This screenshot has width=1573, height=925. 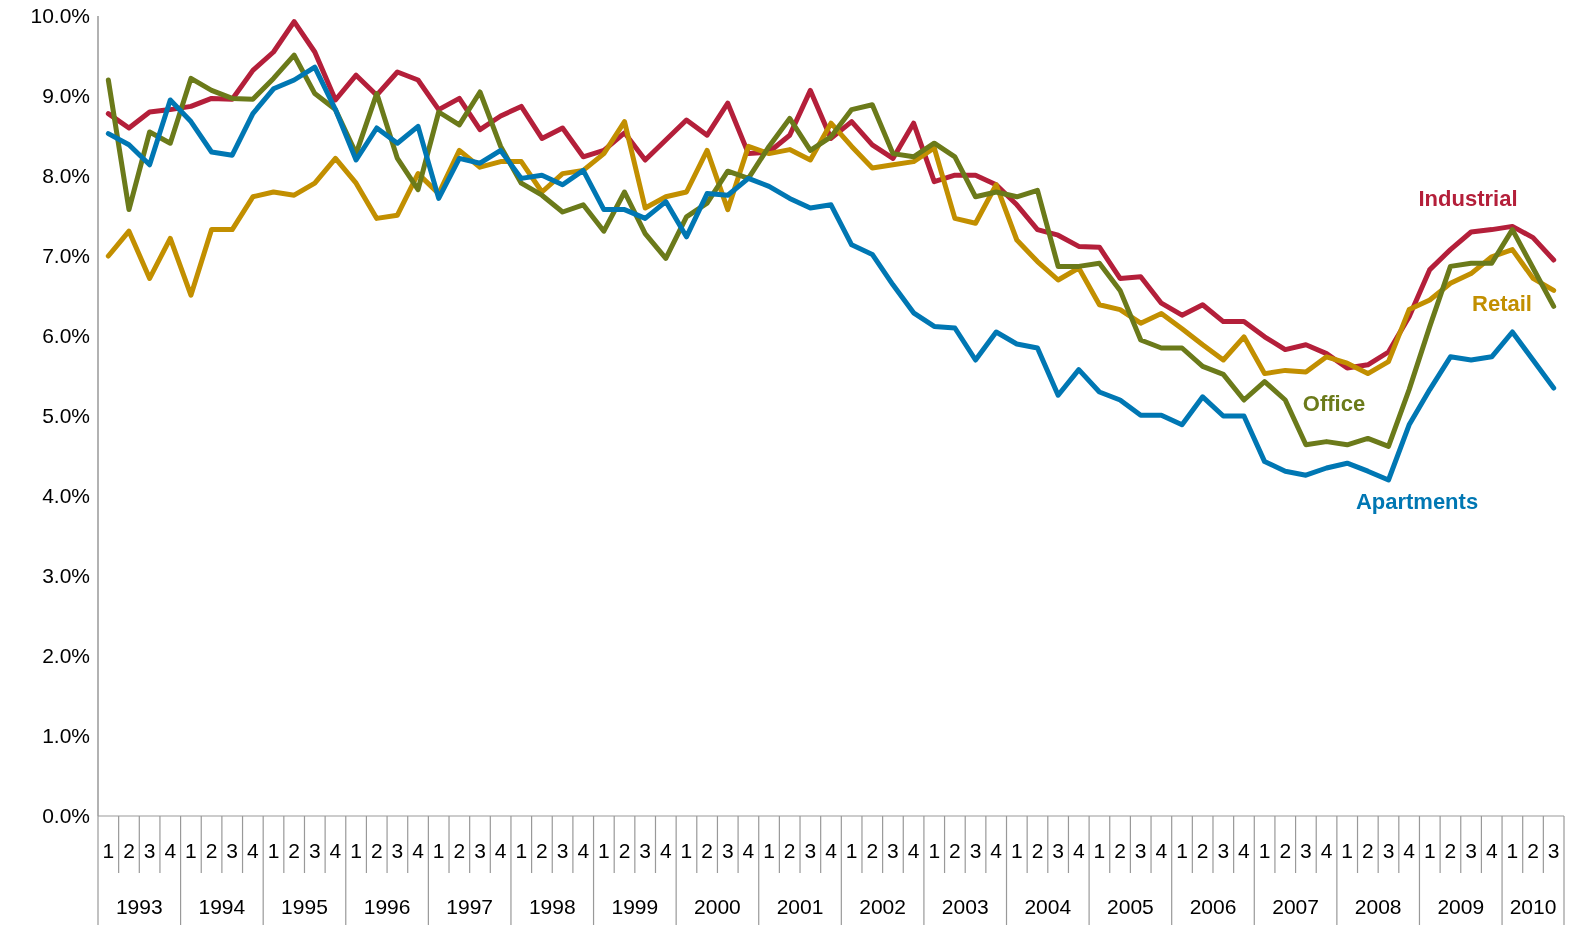 What do you see at coordinates (1417, 501) in the screenshot?
I see `series-label: Apartments` at bounding box center [1417, 501].